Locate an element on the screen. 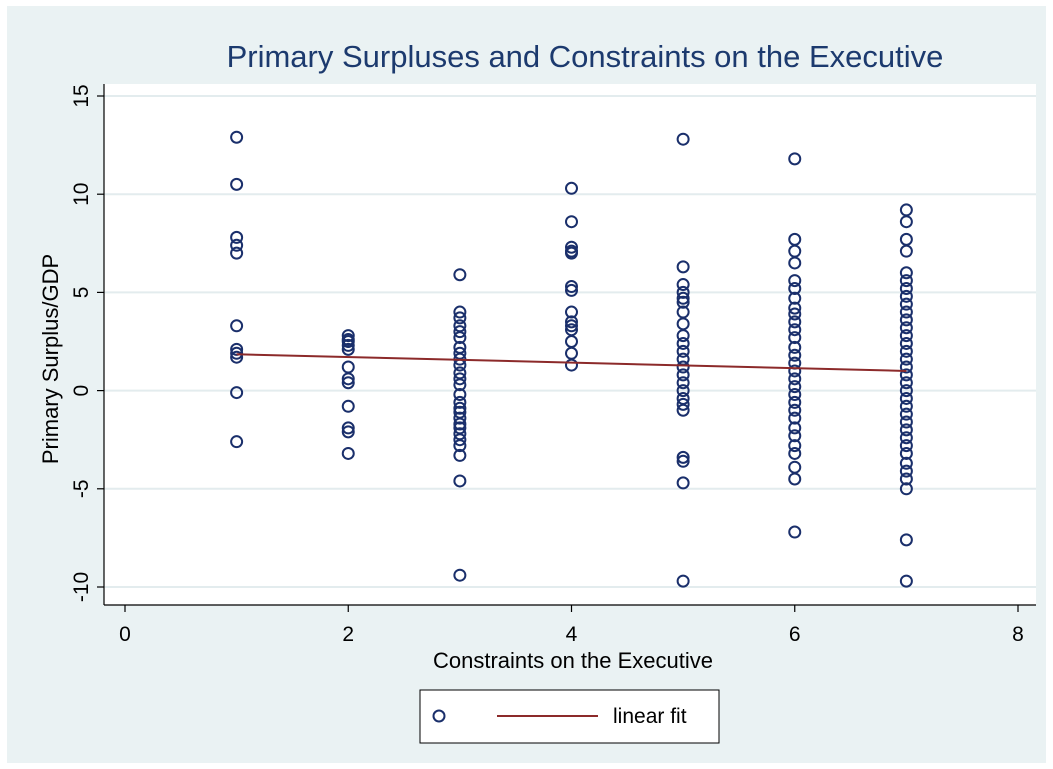 The width and height of the screenshot is (1053, 769). y-tick-label: 10 is located at coordinates (81, 194).